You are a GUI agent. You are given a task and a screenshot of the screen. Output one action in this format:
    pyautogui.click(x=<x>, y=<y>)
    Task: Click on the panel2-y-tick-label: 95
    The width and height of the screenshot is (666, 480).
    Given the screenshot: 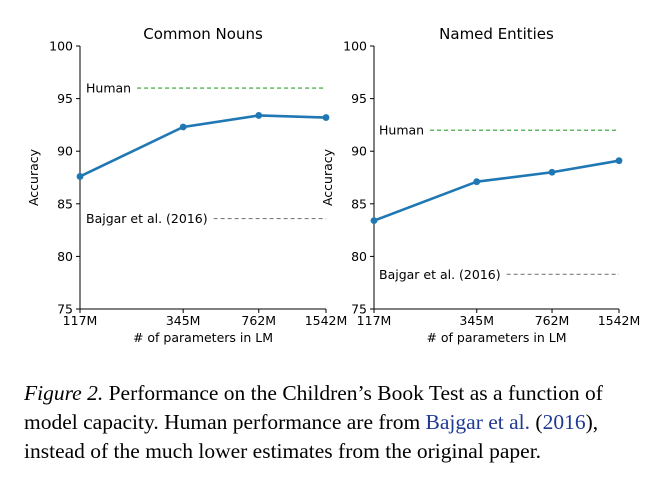 What is the action you would take?
    pyautogui.click(x=359, y=98)
    